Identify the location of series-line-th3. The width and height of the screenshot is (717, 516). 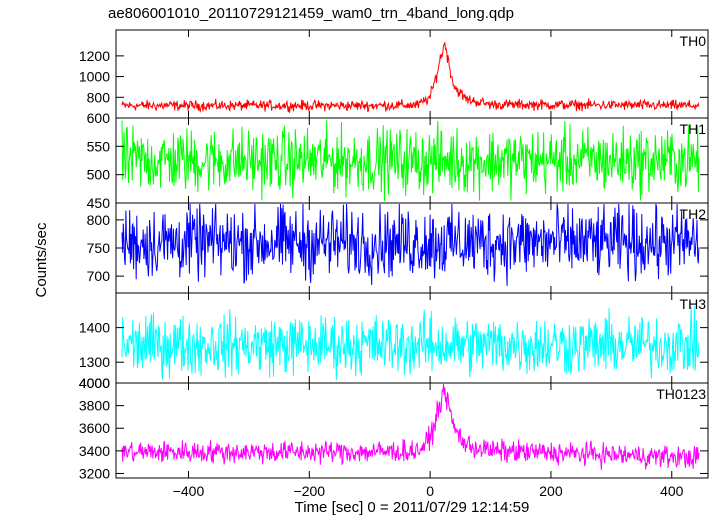
(410, 343).